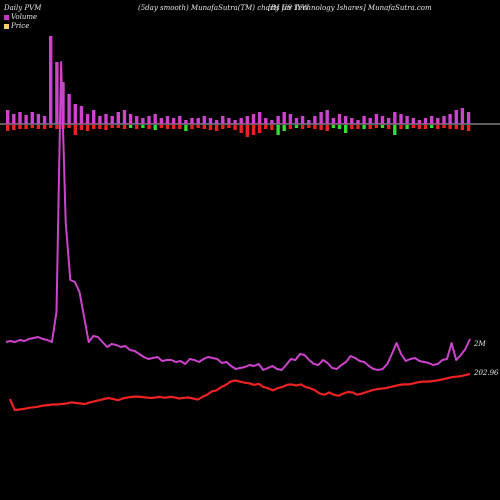 The width and height of the screenshot is (500, 500). Describe the element at coordinates (6, 17) in the screenshot. I see `volume-swatch` at that location.